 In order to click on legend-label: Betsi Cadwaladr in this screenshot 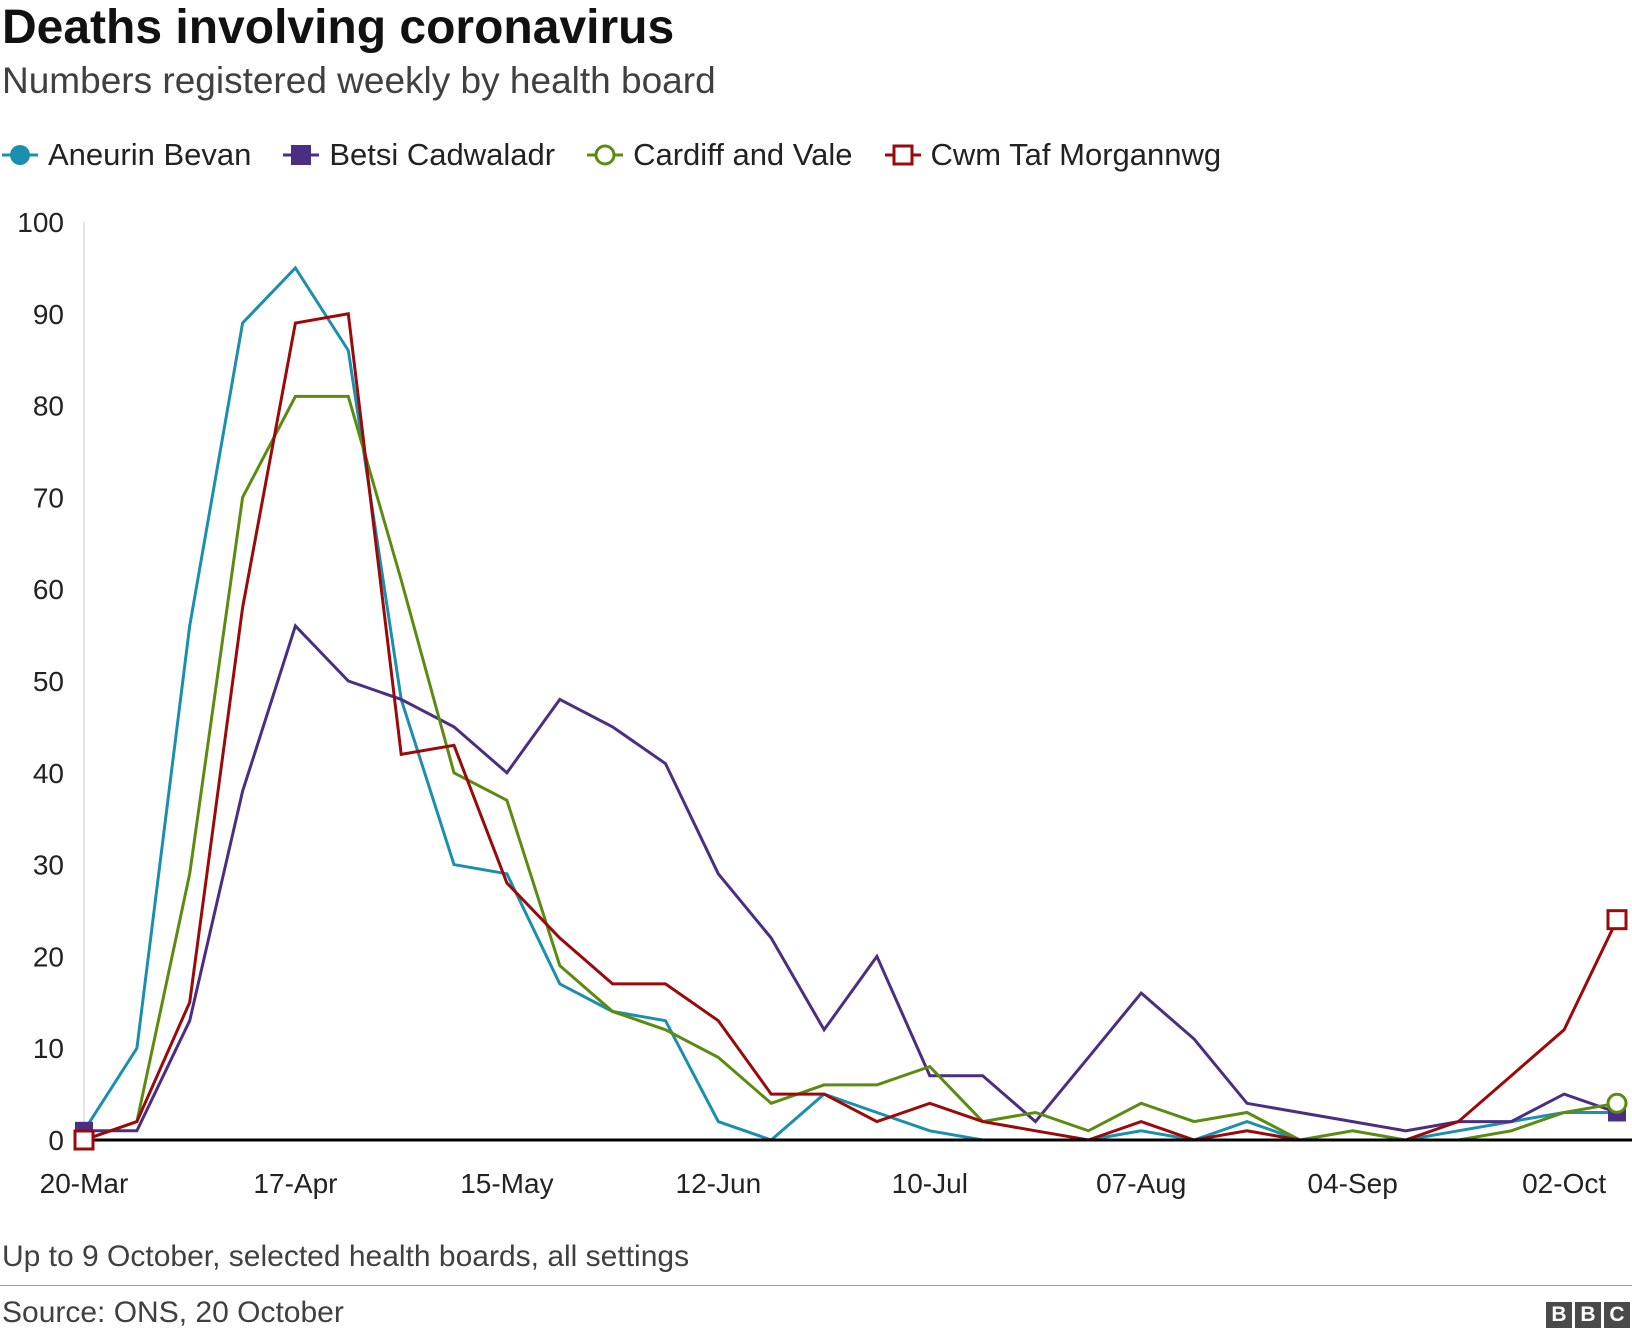, I will do `click(442, 154)`.